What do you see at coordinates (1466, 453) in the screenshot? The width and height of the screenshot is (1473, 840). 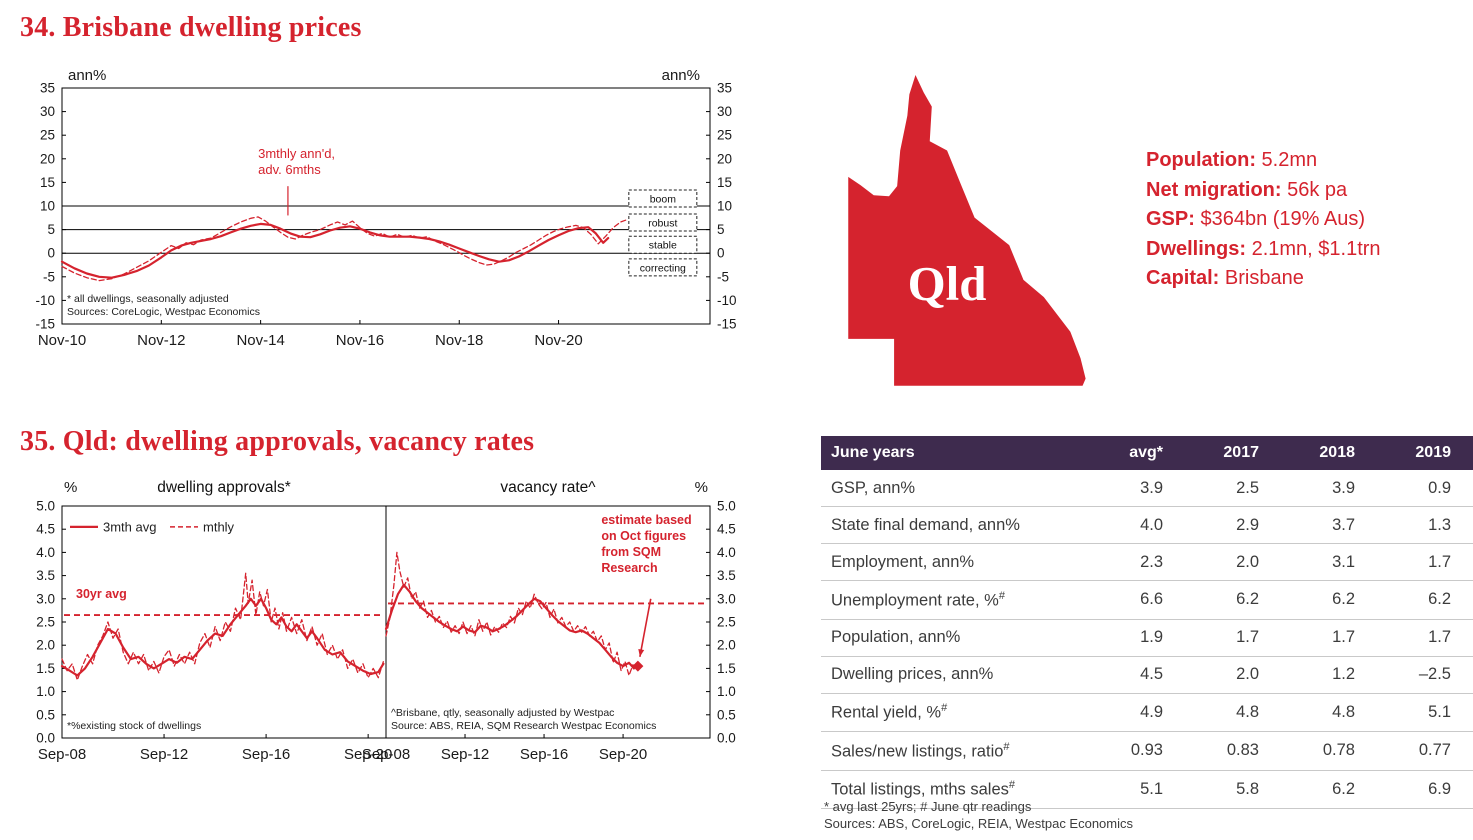 I see `column-header: latest^` at bounding box center [1466, 453].